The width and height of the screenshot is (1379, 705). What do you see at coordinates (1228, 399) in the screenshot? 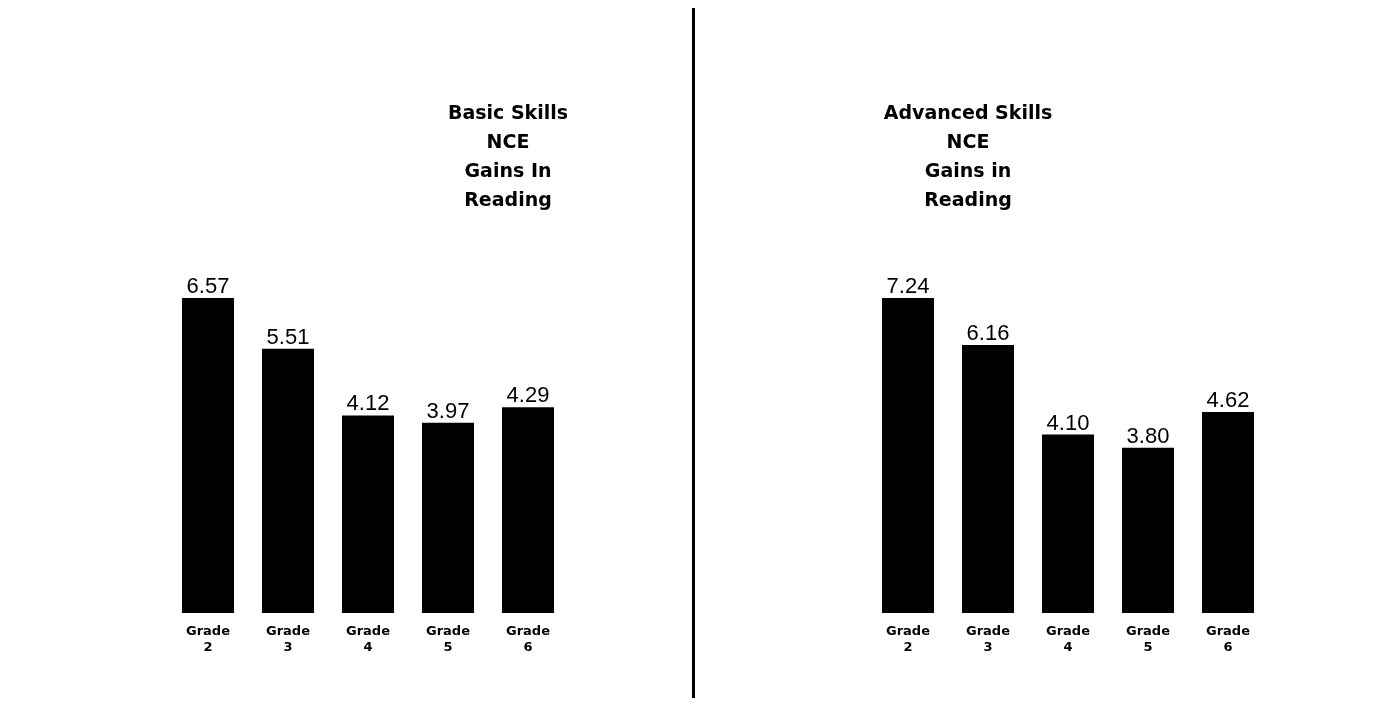
I see `data-label: 4.62` at bounding box center [1228, 399].